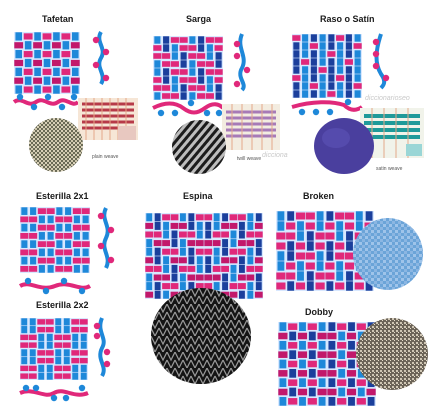  I want to click on twill-weave-caption: twill weave, so click(249, 159).